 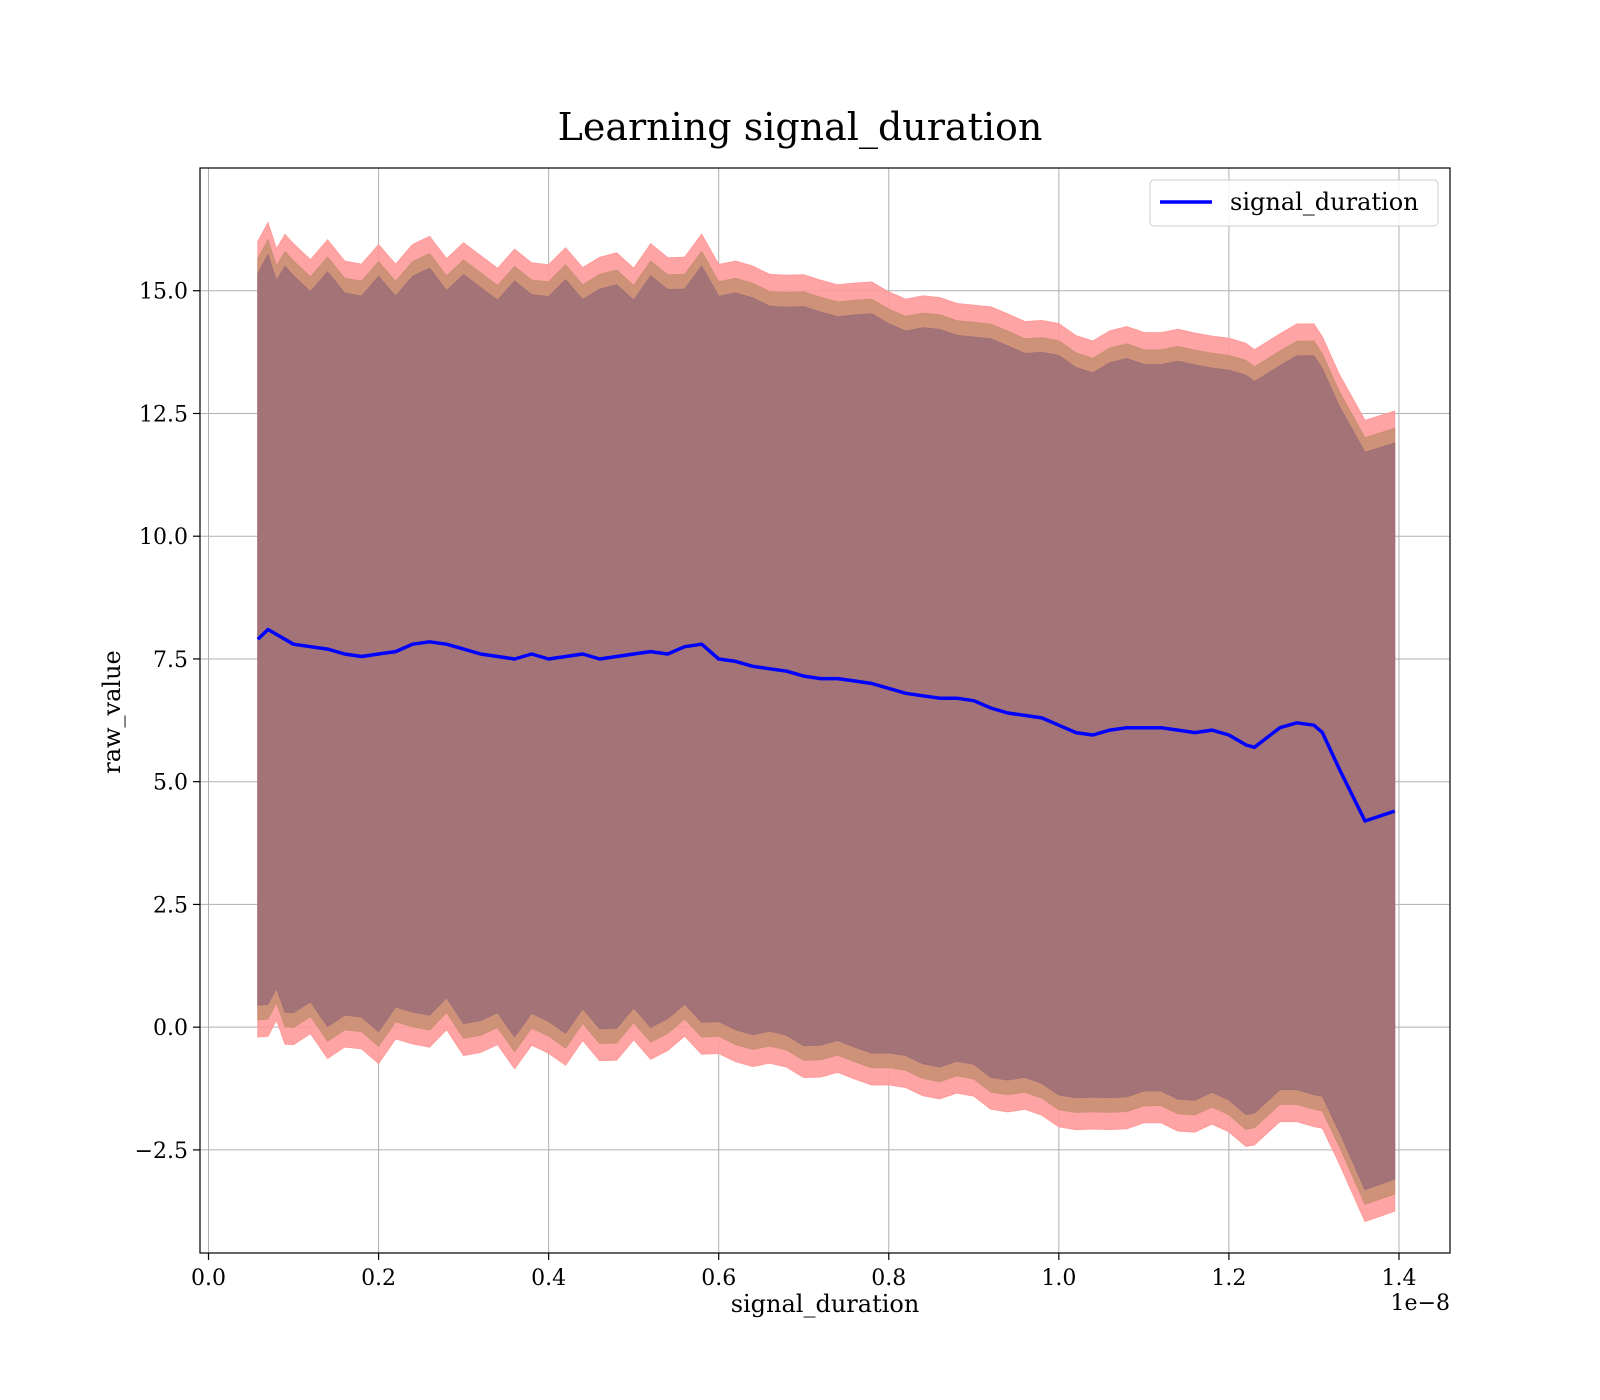 What do you see at coordinates (170, 1028) in the screenshot?
I see `y-tick-label: 0.0` at bounding box center [170, 1028].